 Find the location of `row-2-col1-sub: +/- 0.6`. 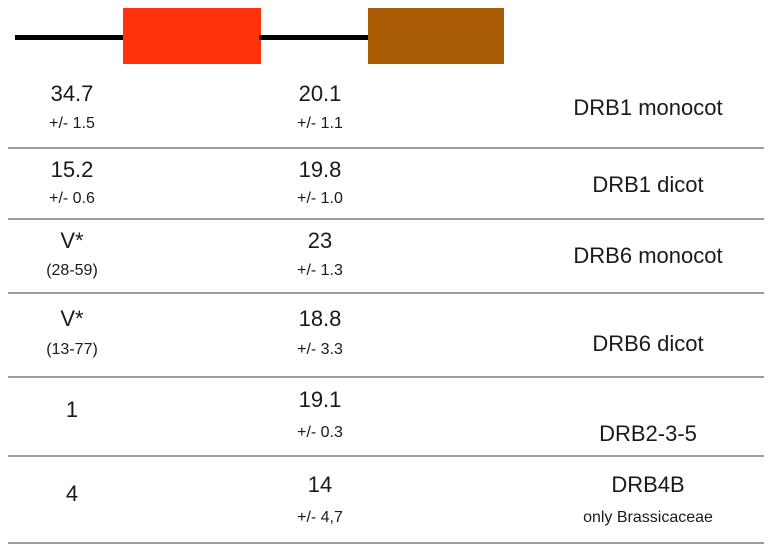

row-2-col1-sub: +/- 0.6 is located at coordinates (72, 198).